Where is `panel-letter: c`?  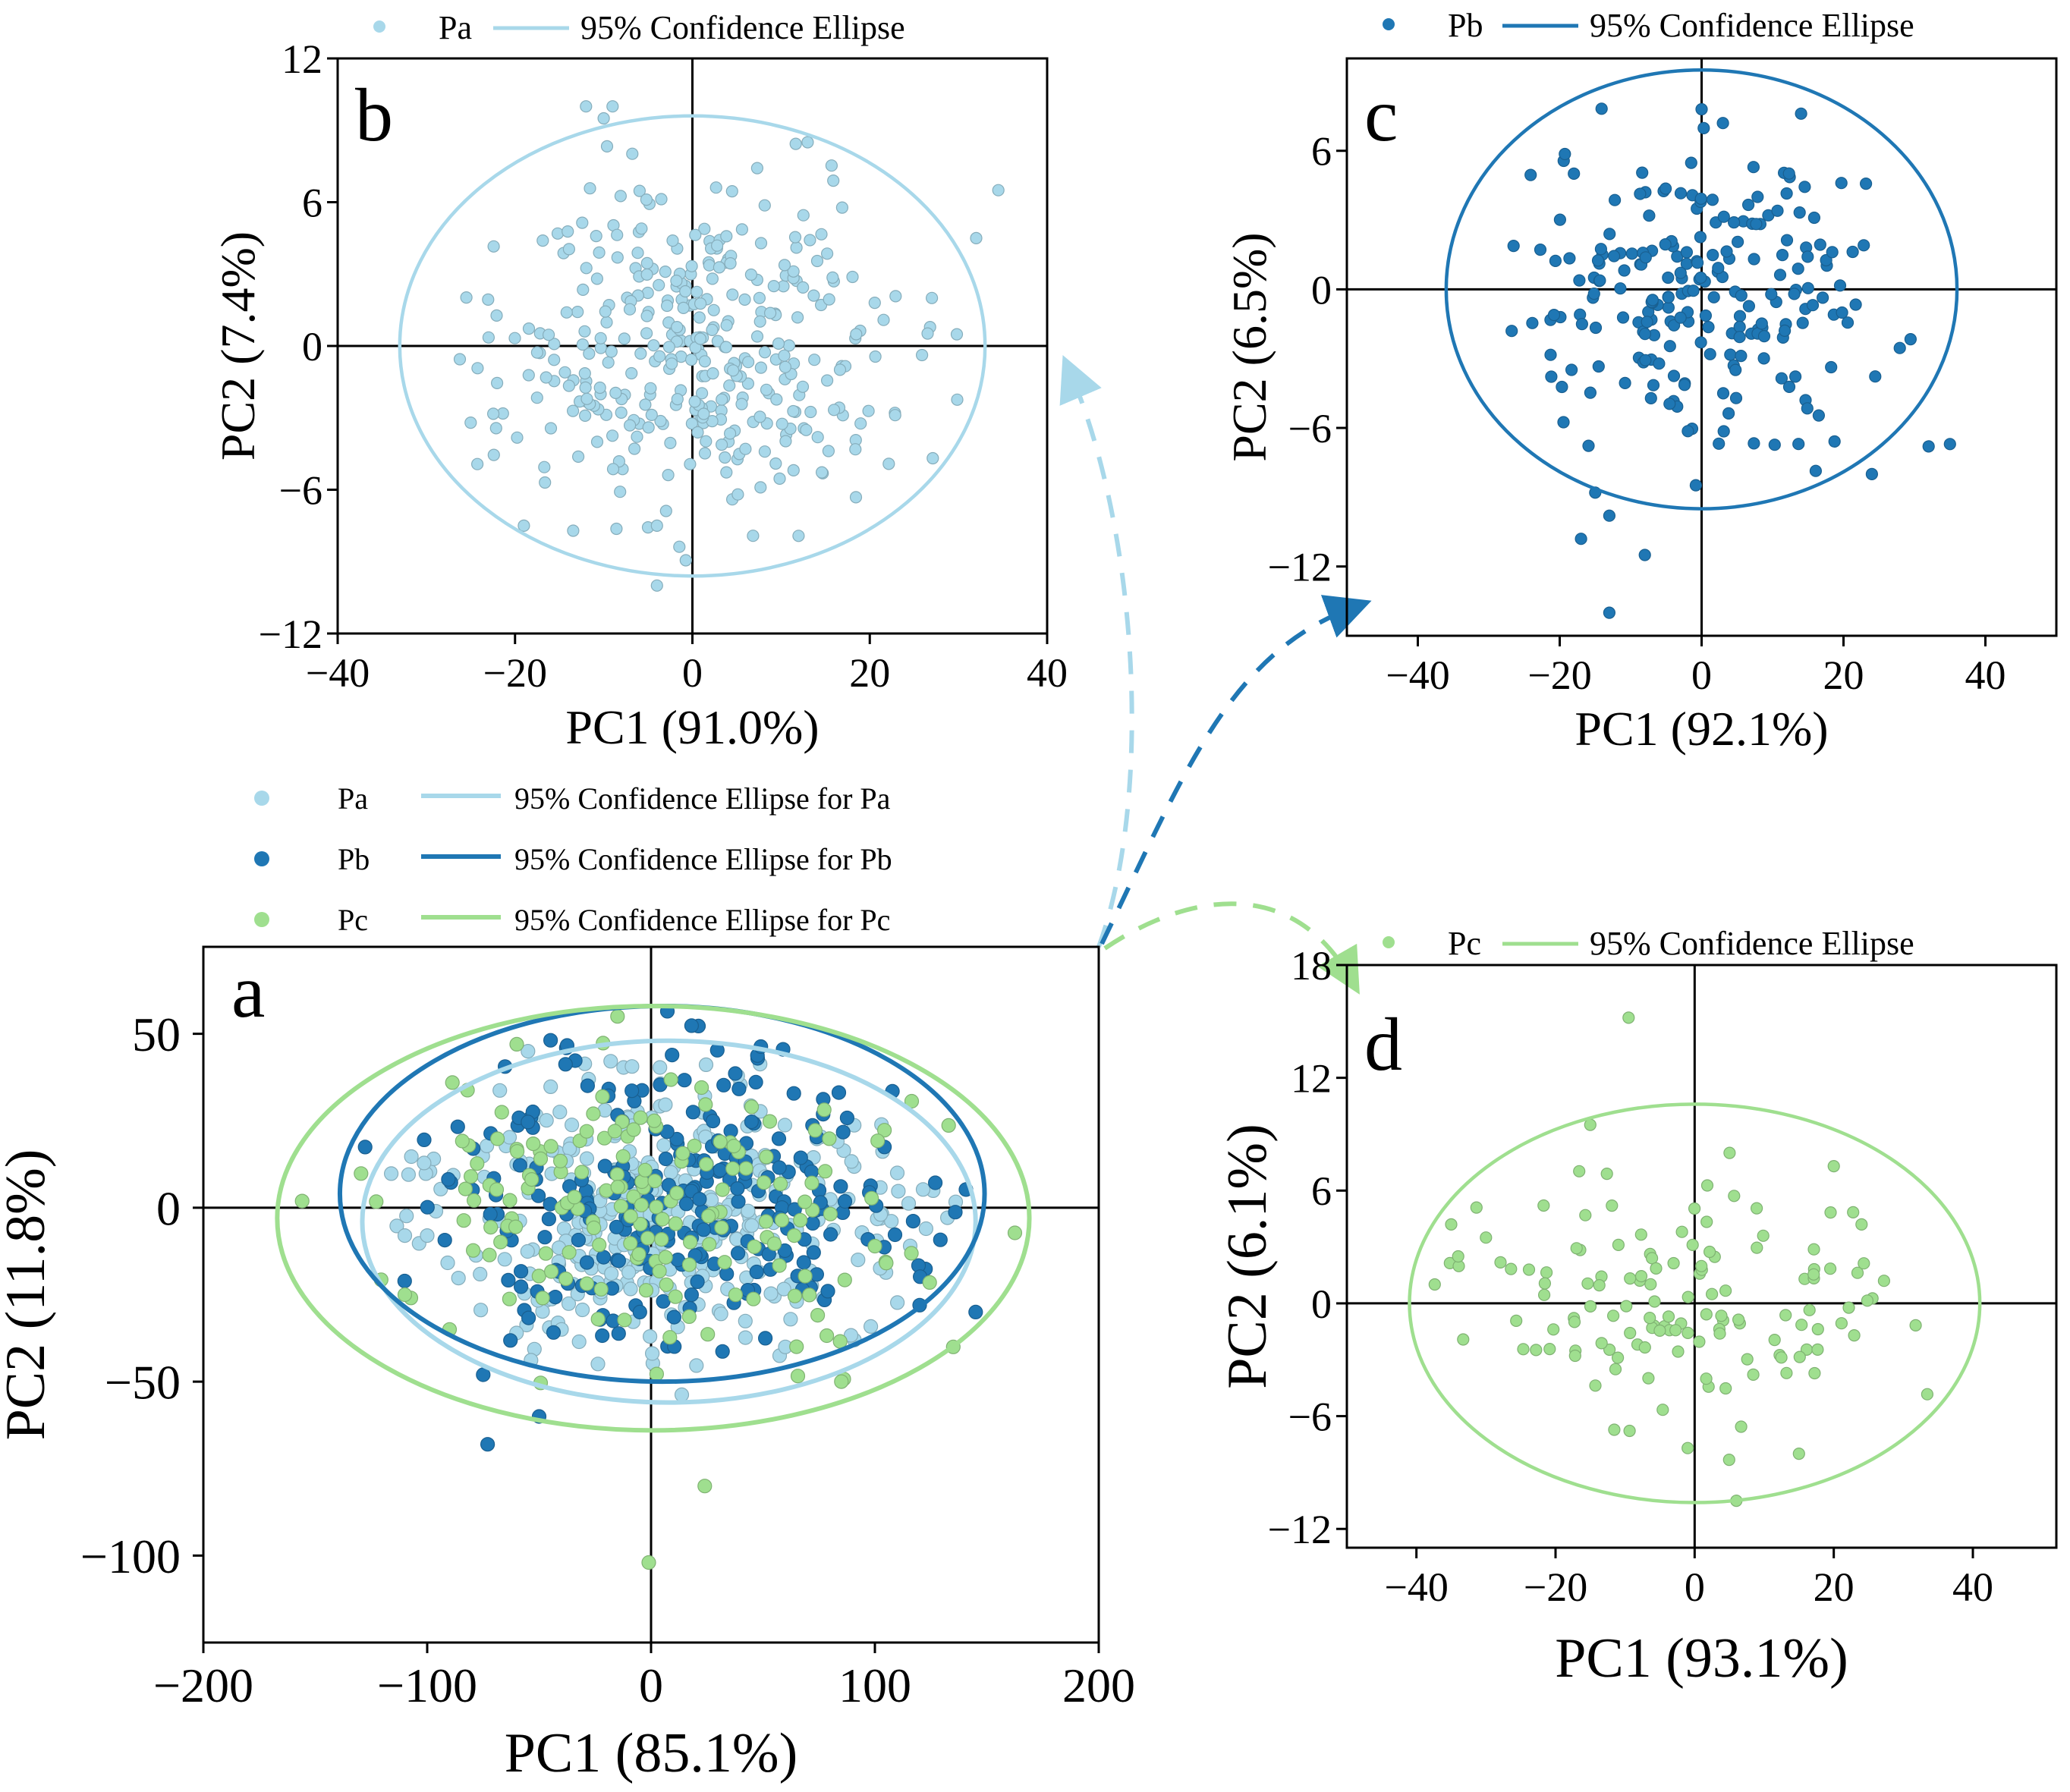 panel-letter: c is located at coordinates (1381, 115).